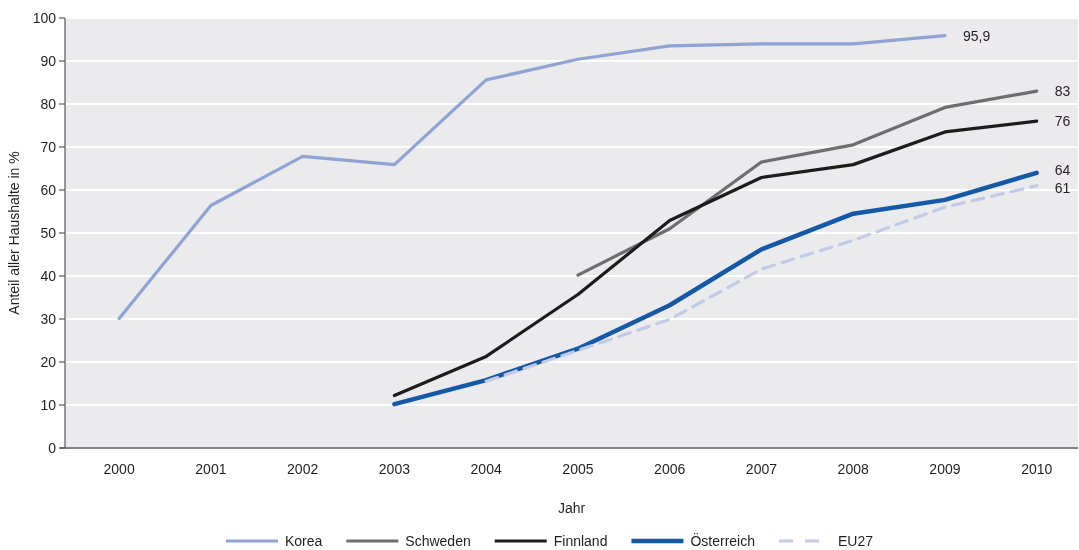 This screenshot has height=550, width=1079. What do you see at coordinates (48, 318) in the screenshot?
I see `y-tick-label: 30` at bounding box center [48, 318].